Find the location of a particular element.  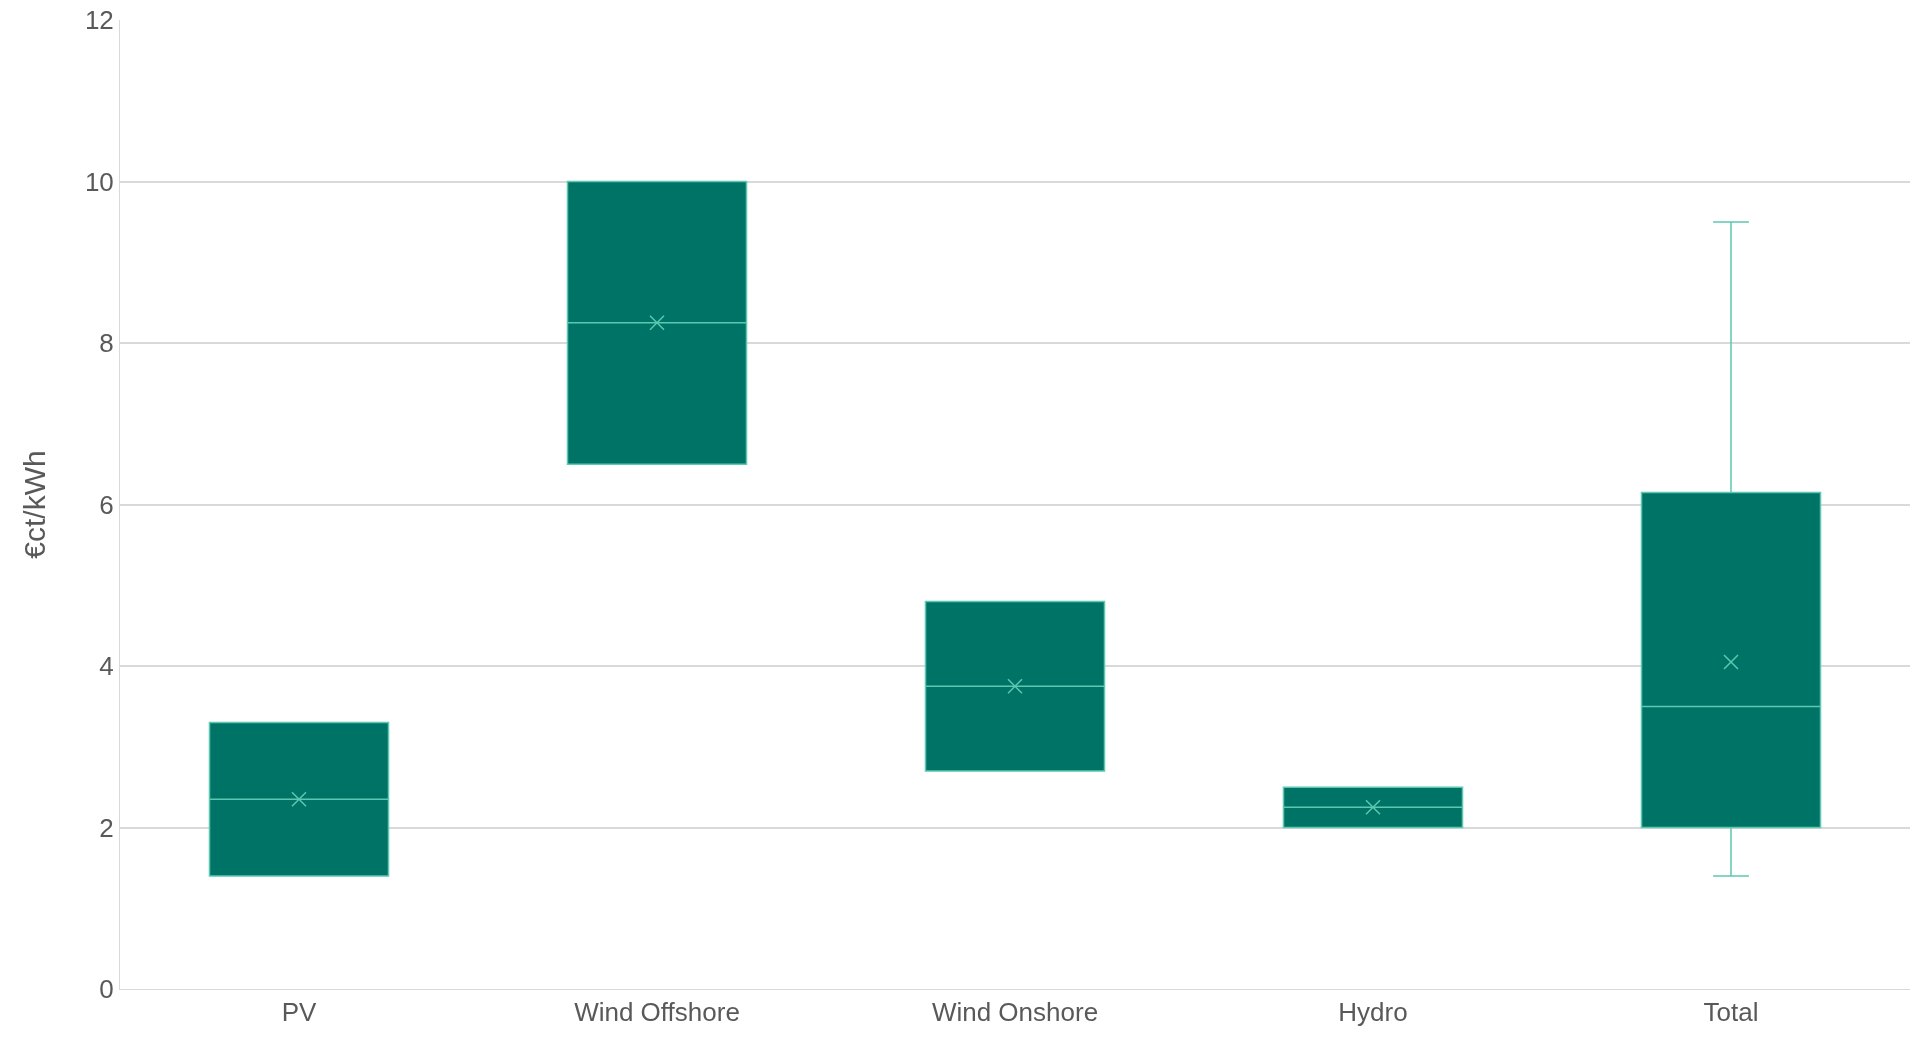

x-tick-label: Hydro is located at coordinates (1373, 1012).